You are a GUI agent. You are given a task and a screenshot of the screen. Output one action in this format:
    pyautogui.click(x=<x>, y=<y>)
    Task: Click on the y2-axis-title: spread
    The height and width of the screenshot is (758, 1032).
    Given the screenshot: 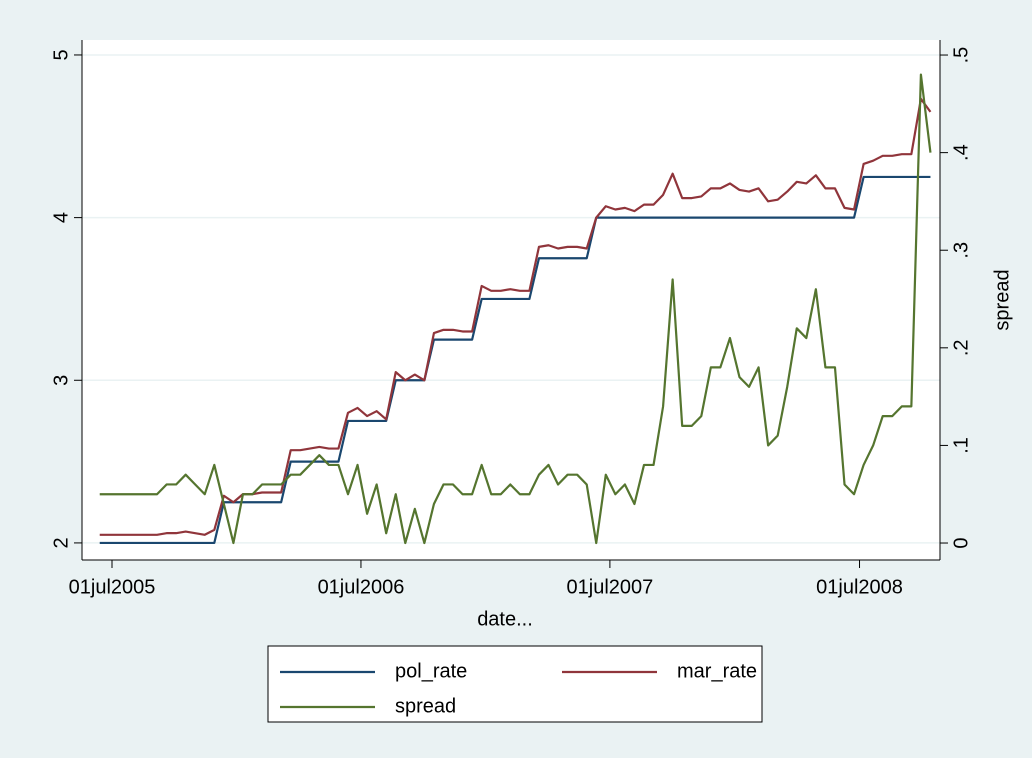 What is the action you would take?
    pyautogui.click(x=1002, y=299)
    